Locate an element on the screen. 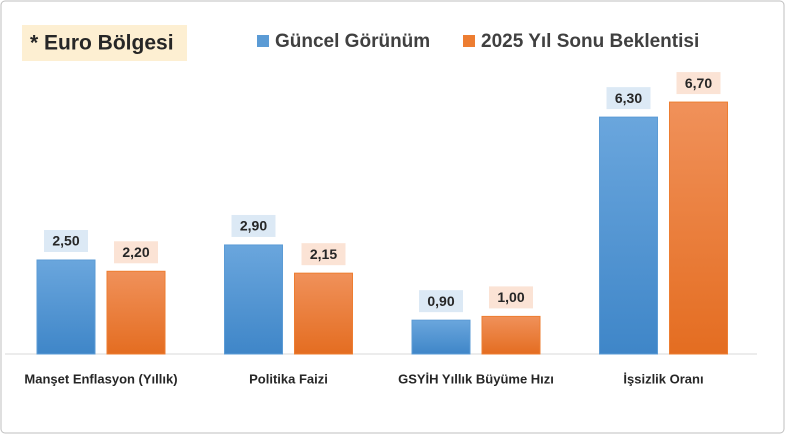 The image size is (786, 436). value-label: 2,15 is located at coordinates (323, 254).